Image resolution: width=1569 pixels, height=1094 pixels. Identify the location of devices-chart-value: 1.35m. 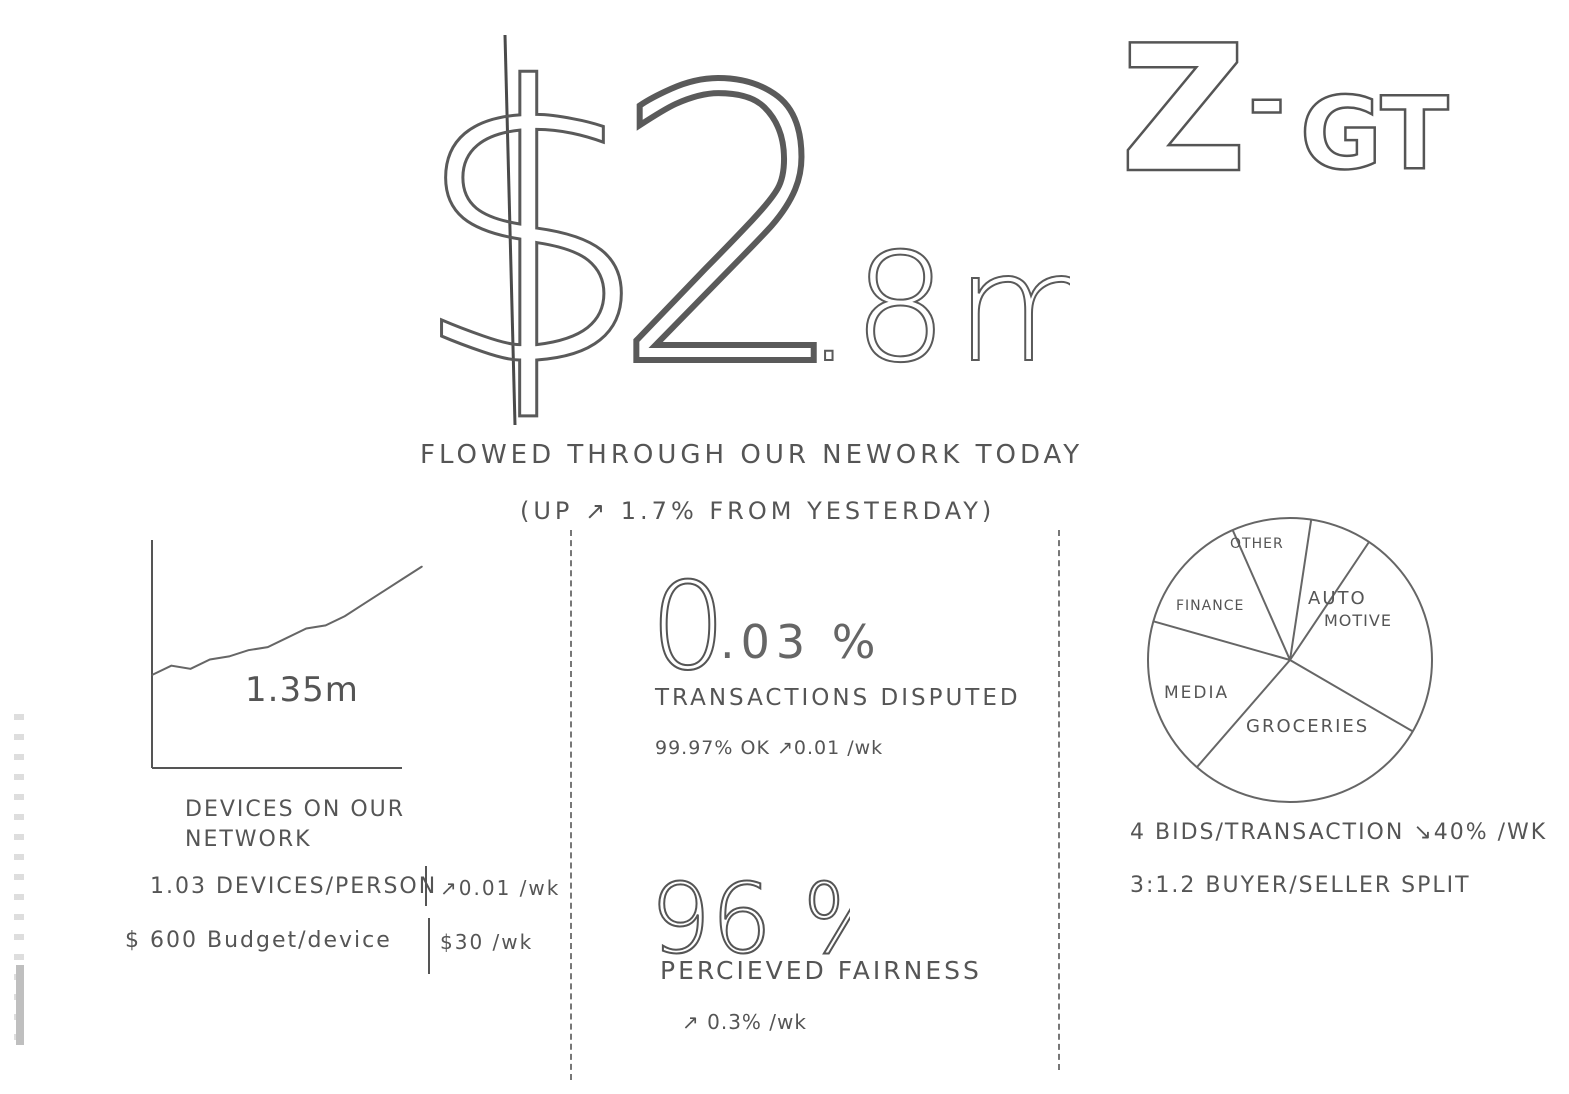
(302, 690).